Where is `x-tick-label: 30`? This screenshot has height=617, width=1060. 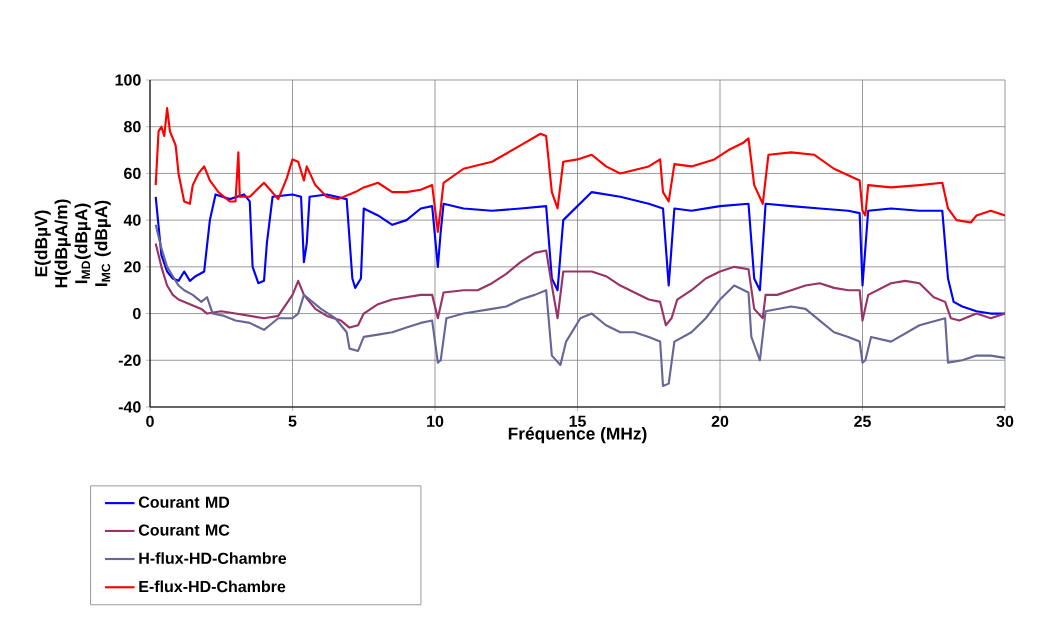
x-tick-label: 30 is located at coordinates (1005, 421).